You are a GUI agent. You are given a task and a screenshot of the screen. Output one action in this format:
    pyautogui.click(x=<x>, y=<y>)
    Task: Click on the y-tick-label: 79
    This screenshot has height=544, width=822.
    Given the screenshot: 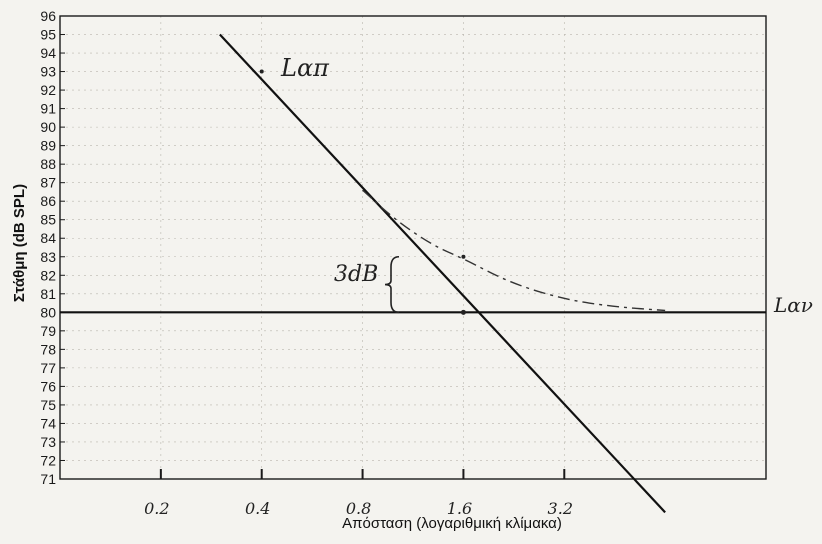 What is the action you would take?
    pyautogui.click(x=48, y=331)
    